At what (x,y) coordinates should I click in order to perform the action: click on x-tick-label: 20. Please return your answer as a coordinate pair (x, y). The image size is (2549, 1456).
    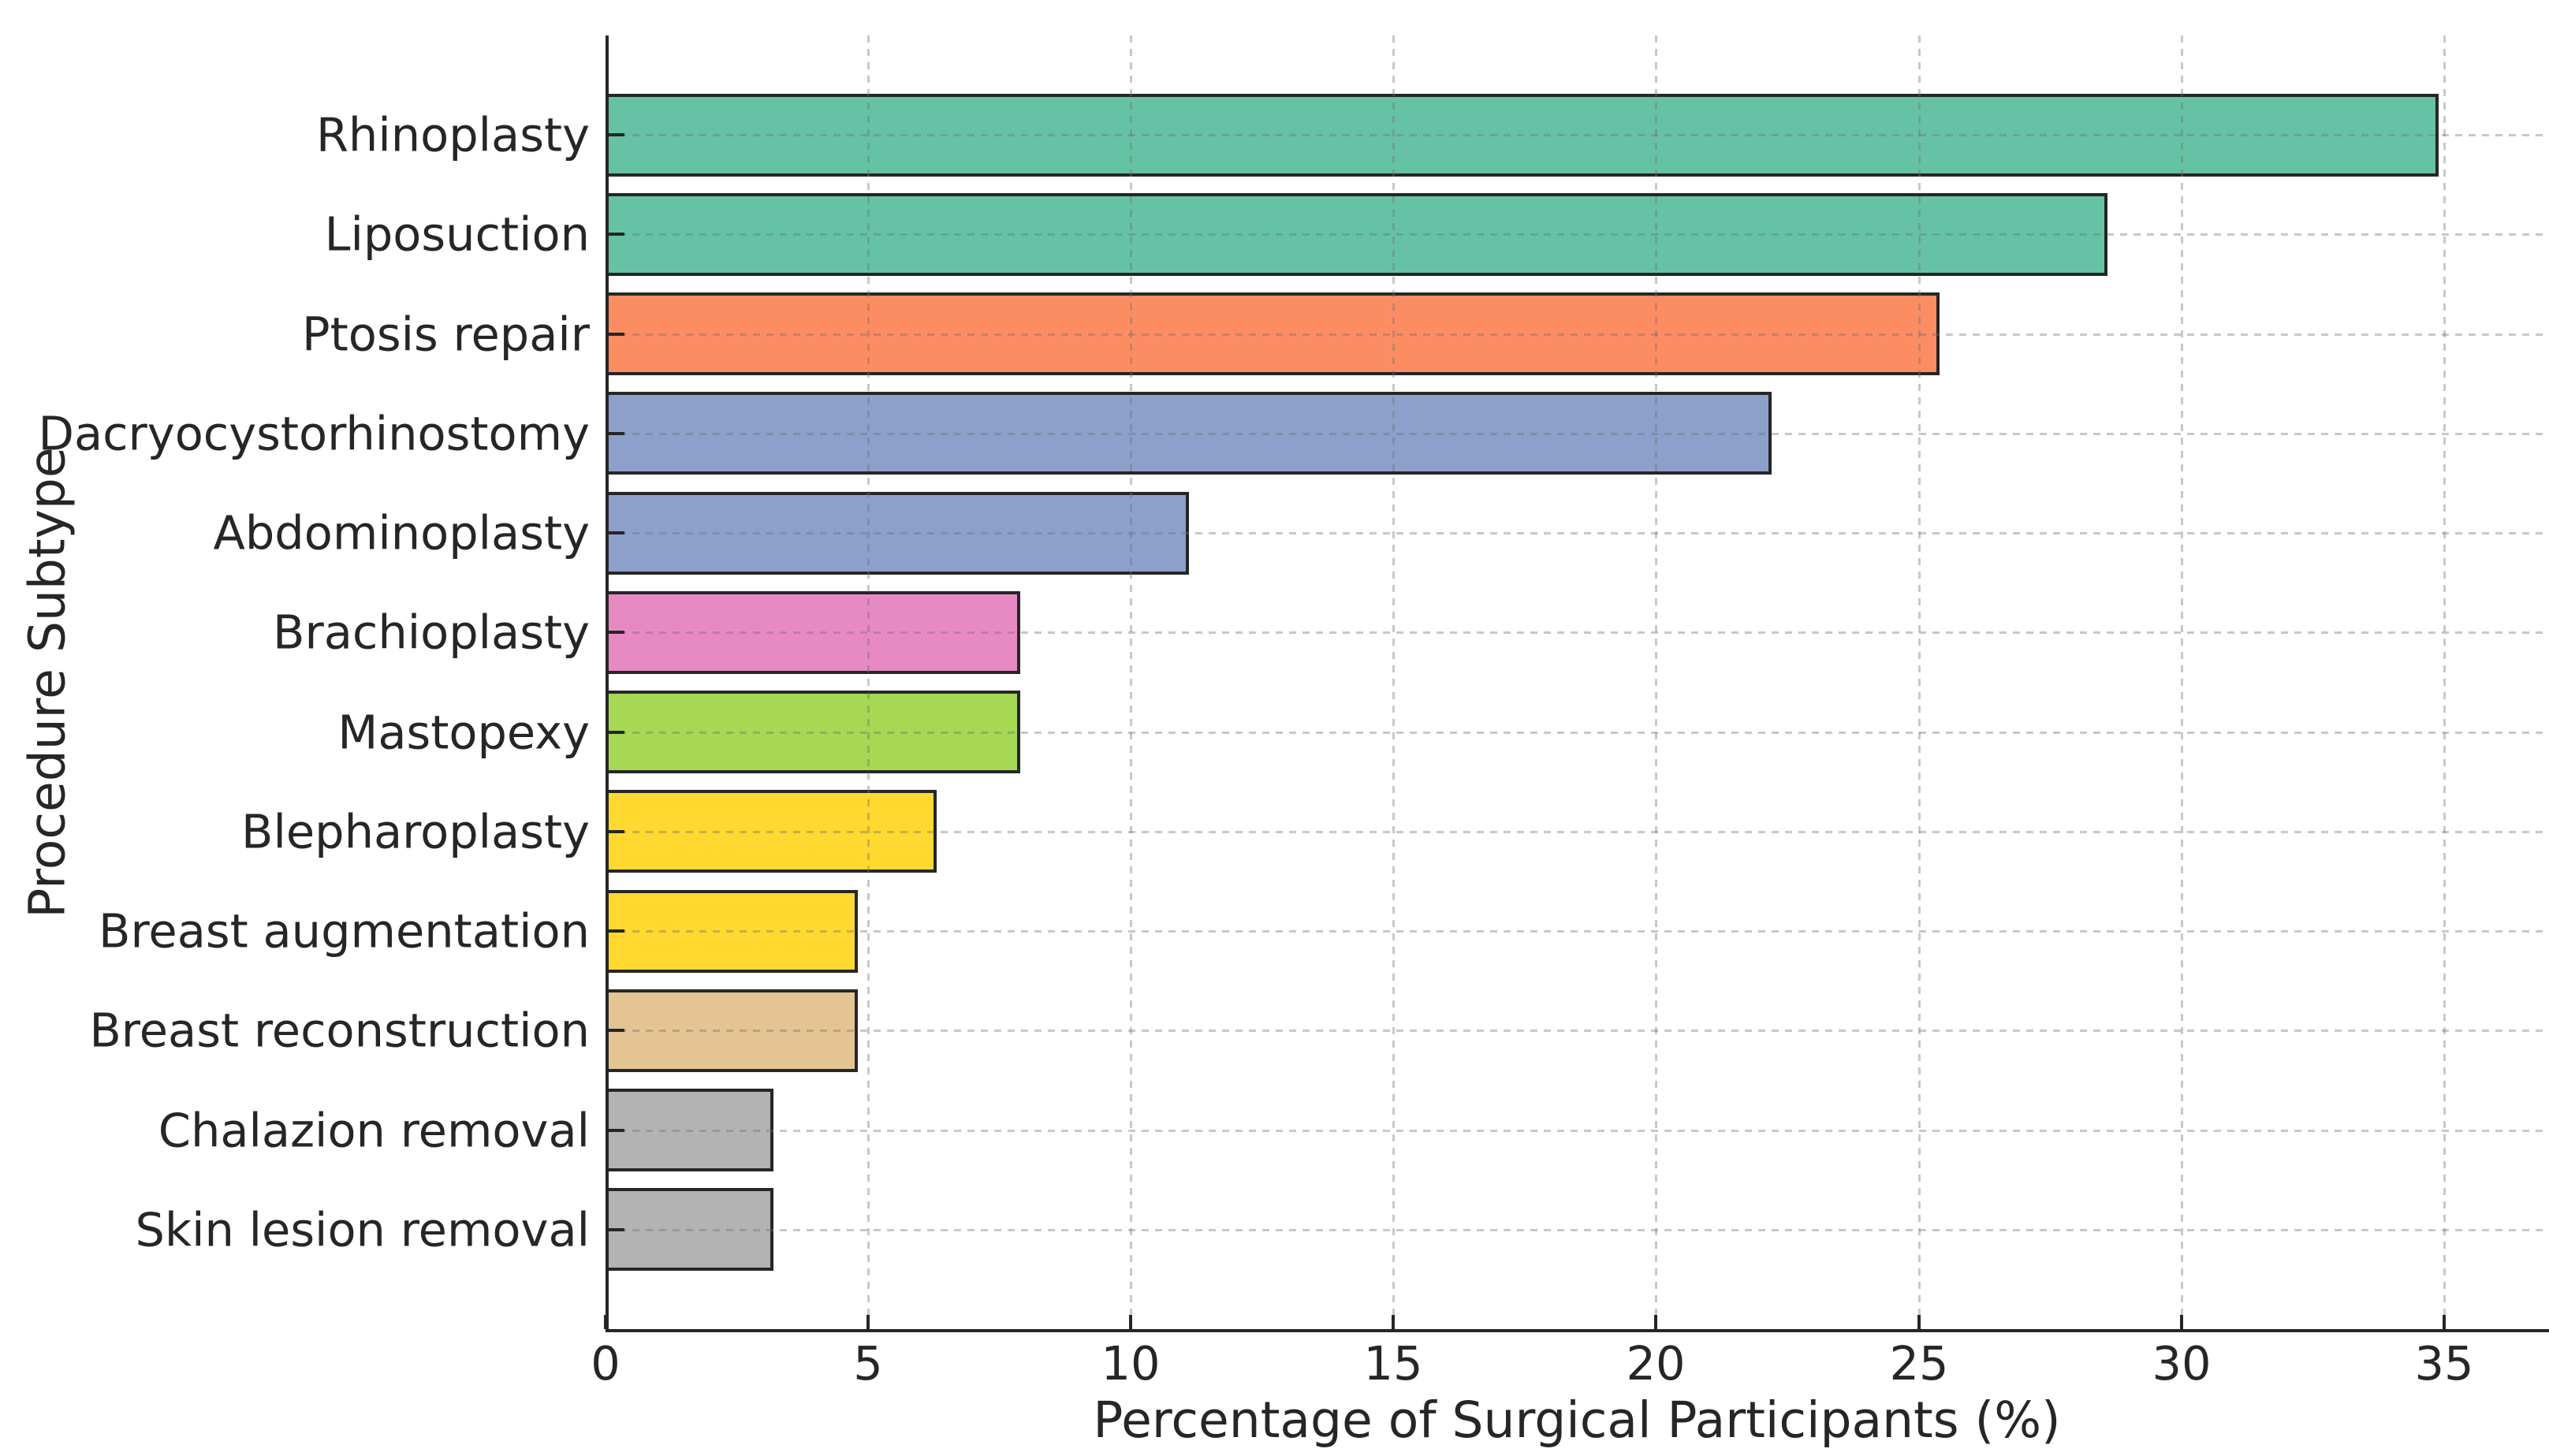
    Looking at the image, I should click on (1656, 1363).